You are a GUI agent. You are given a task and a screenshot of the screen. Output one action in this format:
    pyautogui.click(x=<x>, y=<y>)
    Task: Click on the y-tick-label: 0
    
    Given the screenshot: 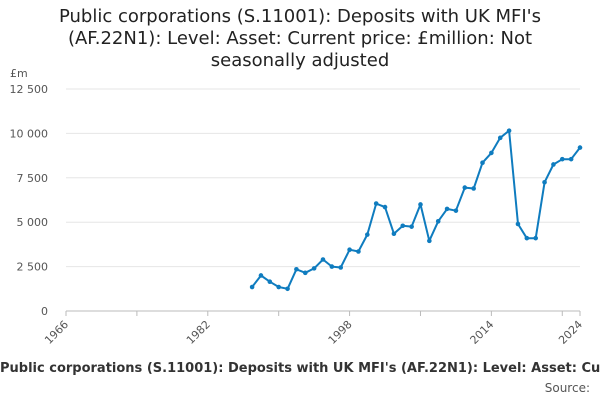 What is the action you would take?
    pyautogui.click(x=44, y=311)
    